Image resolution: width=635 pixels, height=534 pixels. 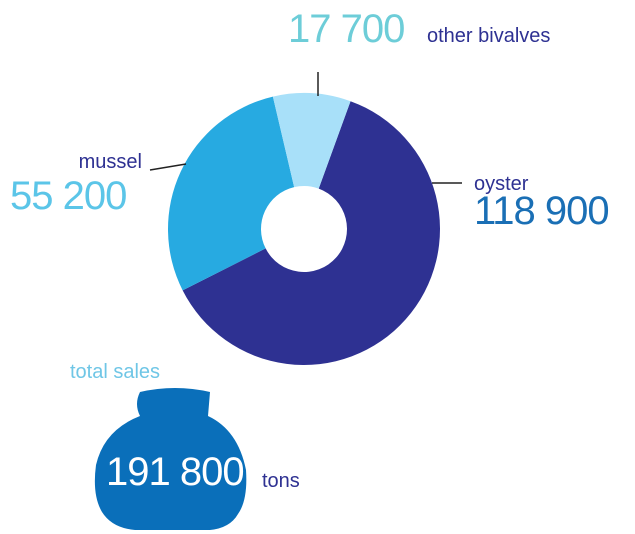 What do you see at coordinates (281, 481) in the screenshot?
I see `total-unit: tons` at bounding box center [281, 481].